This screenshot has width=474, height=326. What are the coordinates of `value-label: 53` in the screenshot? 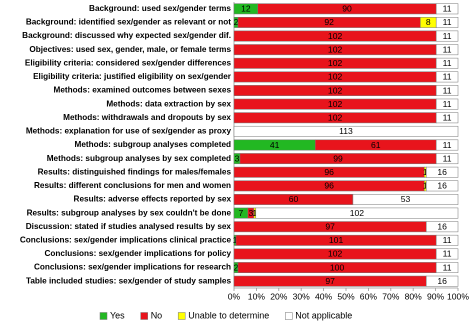 It's located at (406, 199).